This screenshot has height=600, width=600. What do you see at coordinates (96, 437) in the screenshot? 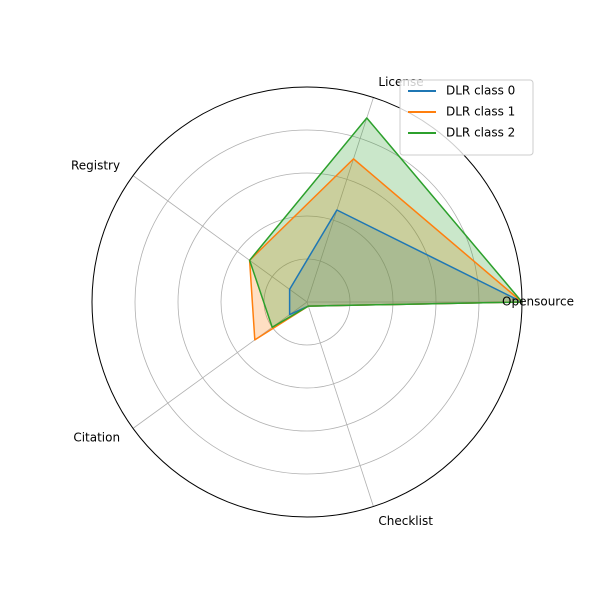
I see `axis-label-citation: Citation` at bounding box center [96, 437].